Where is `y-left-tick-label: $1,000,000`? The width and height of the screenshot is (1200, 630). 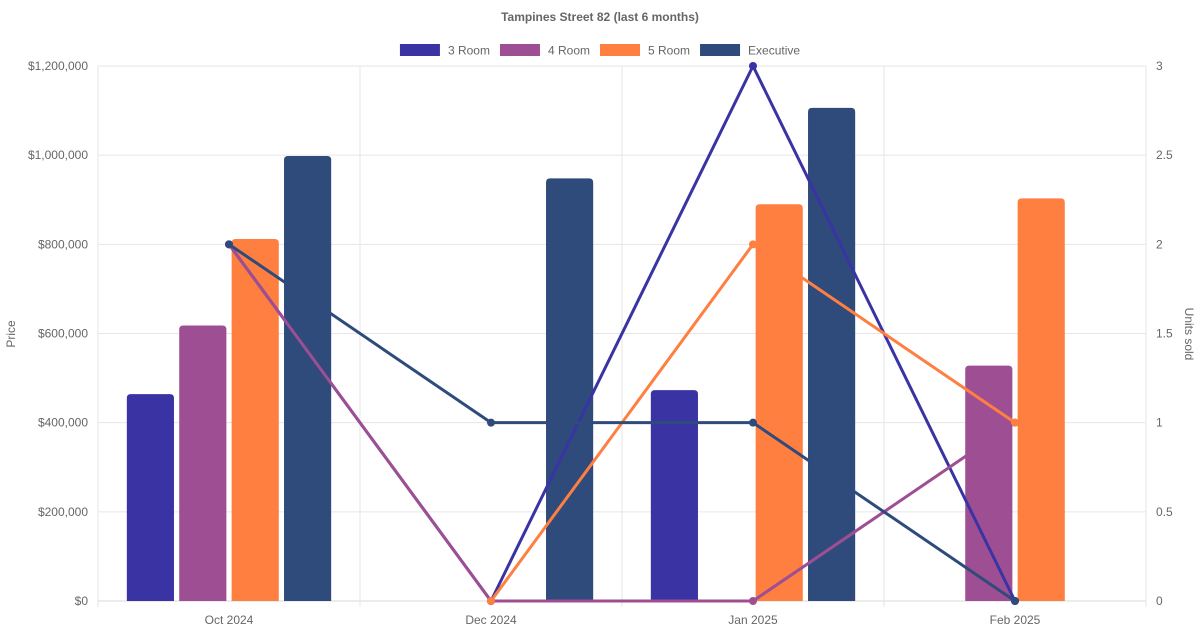 y-left-tick-label: $1,000,000 is located at coordinates (58, 155).